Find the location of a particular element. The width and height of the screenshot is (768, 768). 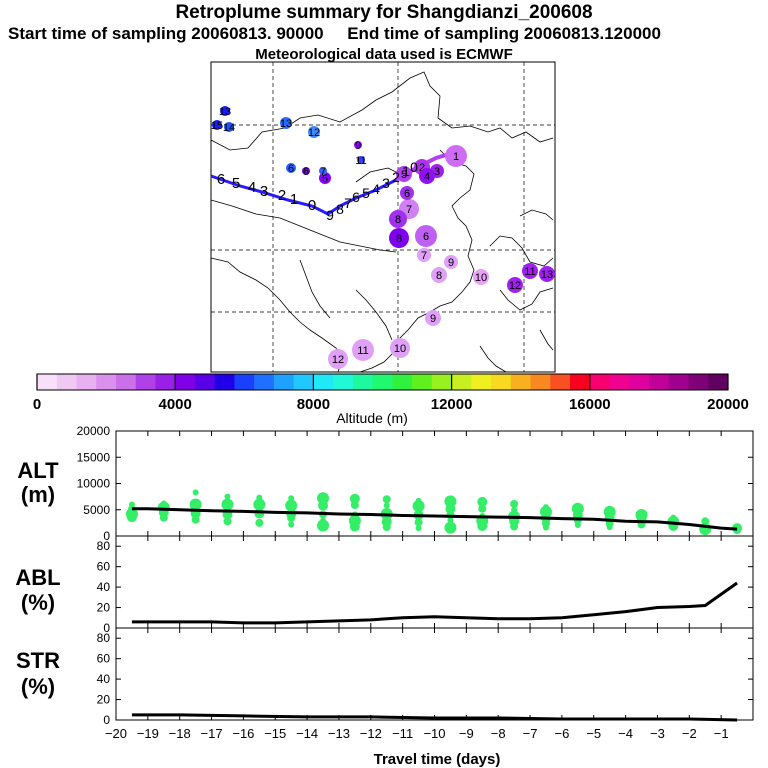

x-tick-label: −1 is located at coordinates (721, 733).